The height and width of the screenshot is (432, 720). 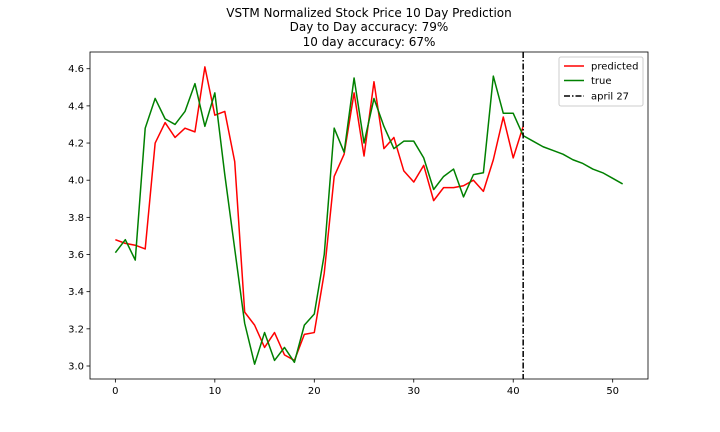 What do you see at coordinates (76, 106) in the screenshot?
I see `y-tick-label: 4.4` at bounding box center [76, 106].